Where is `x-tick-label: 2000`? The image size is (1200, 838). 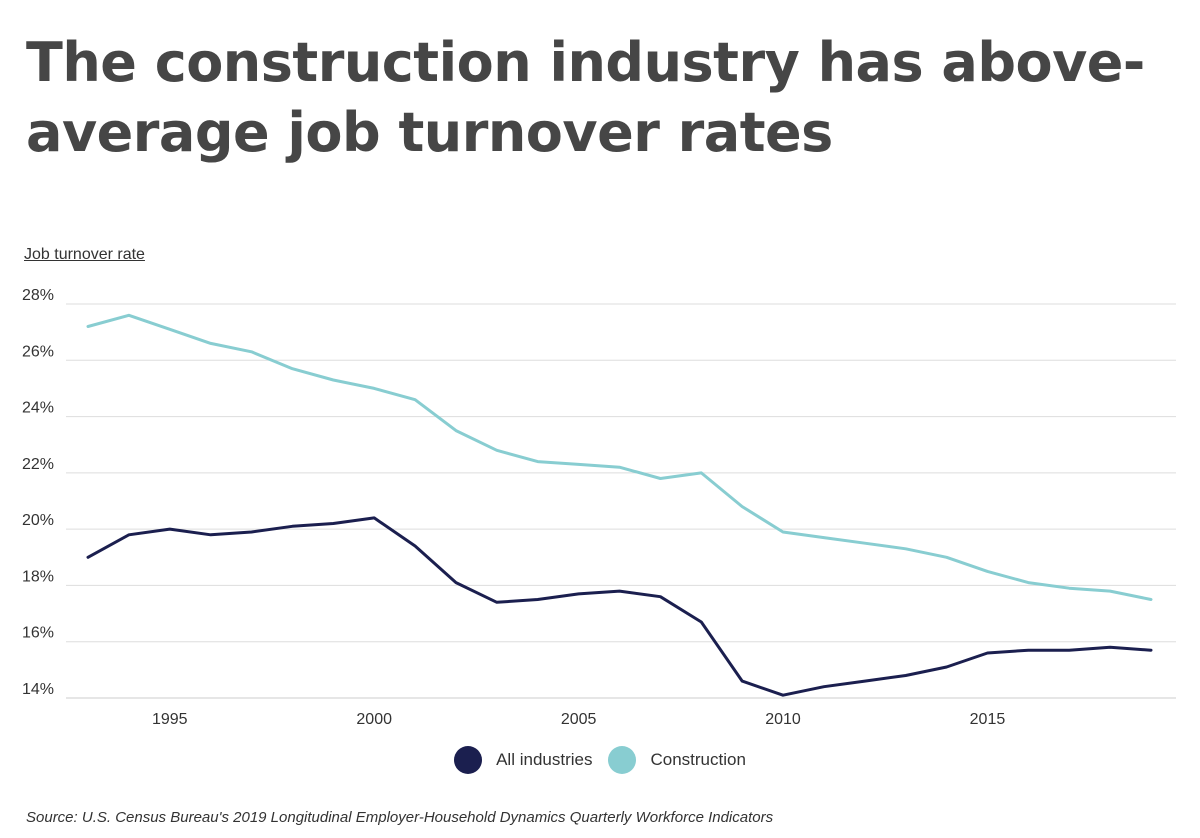
x-tick-label: 2000 is located at coordinates (374, 719).